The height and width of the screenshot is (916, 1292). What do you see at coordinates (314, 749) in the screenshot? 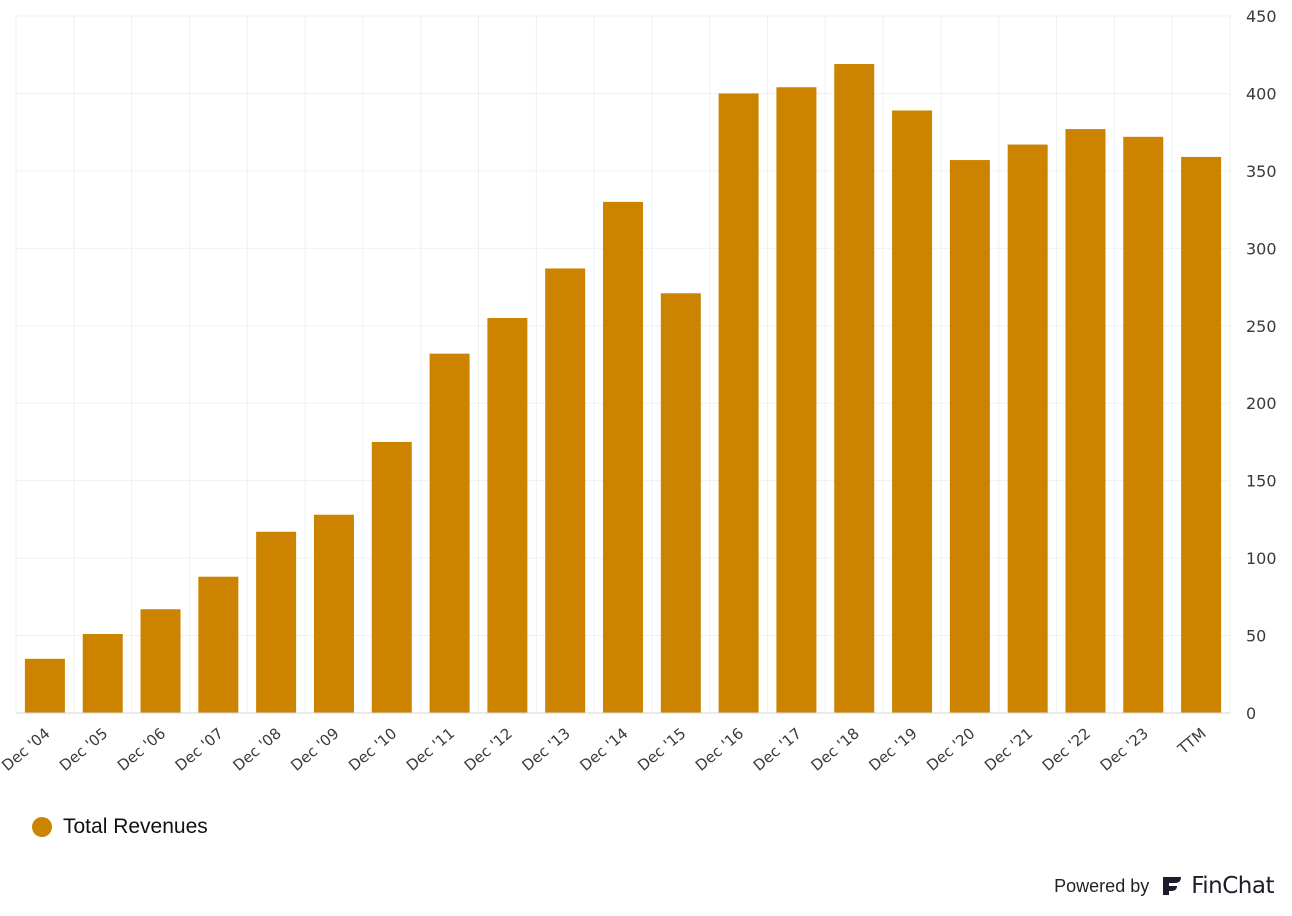
I see `x-tick-label: Dec '09` at bounding box center [314, 749].